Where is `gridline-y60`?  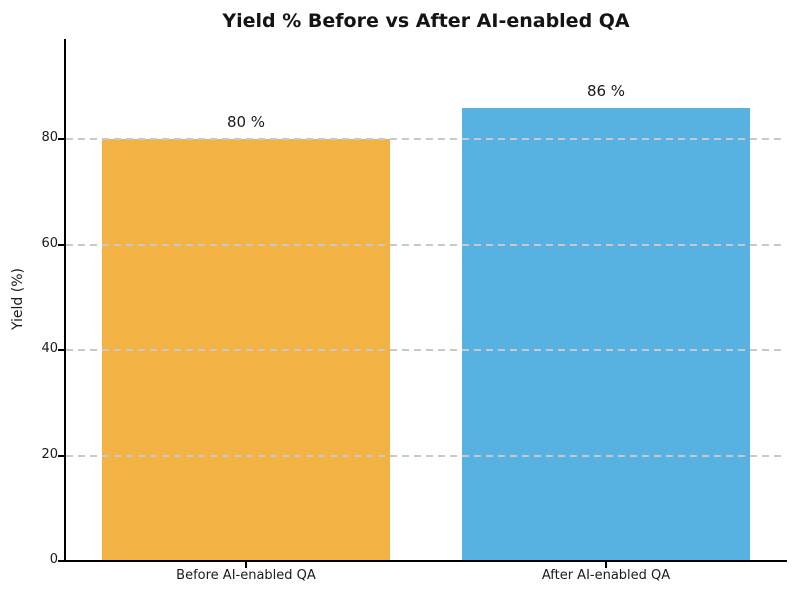 gridline-y60 is located at coordinates (426, 244).